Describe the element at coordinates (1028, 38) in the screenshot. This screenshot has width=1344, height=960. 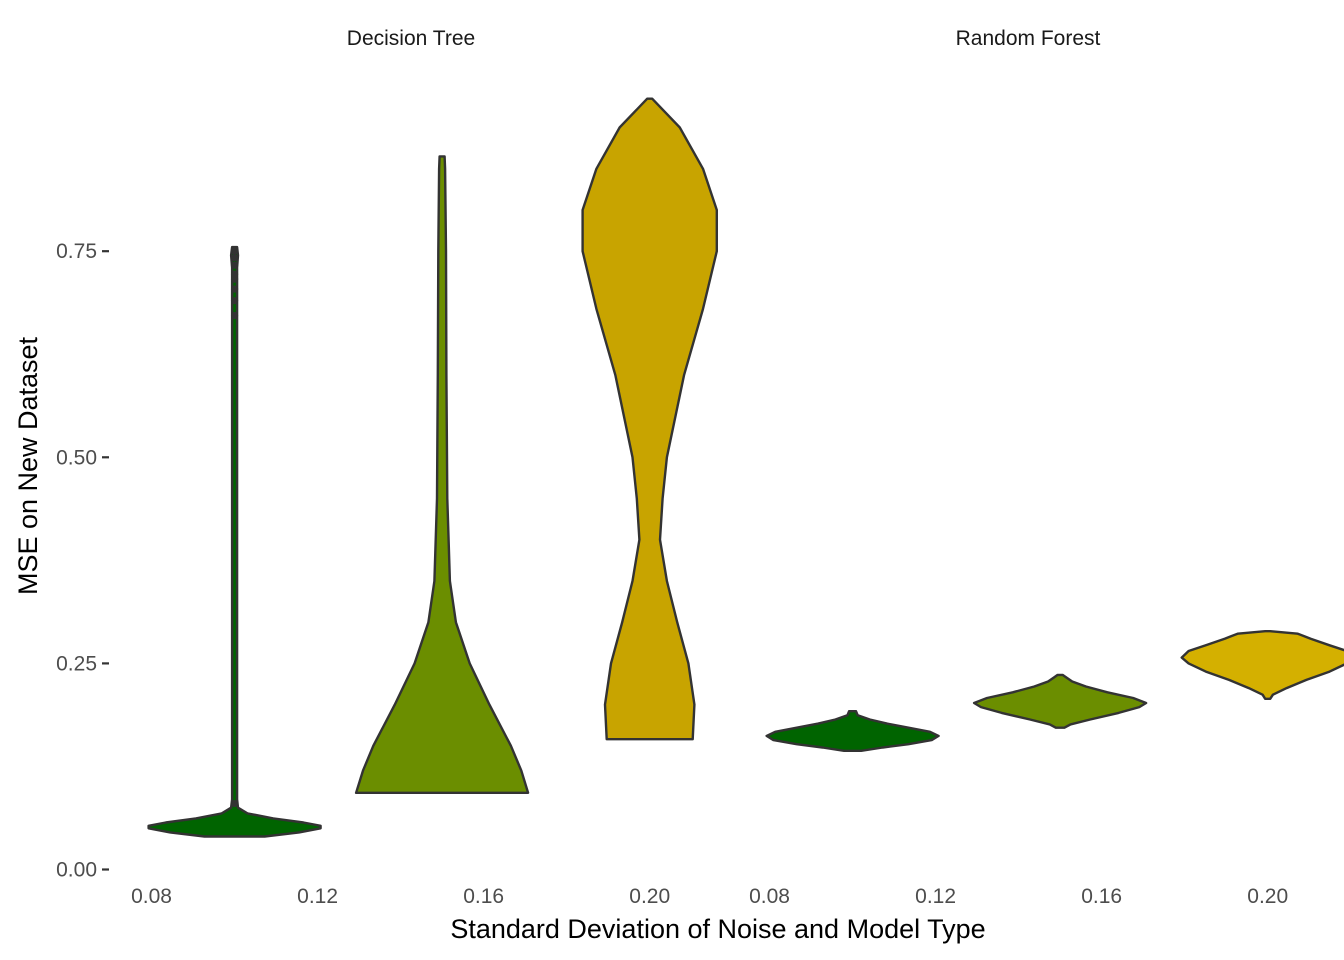
I see `panel-title-random-forest: Random Forest` at that location.